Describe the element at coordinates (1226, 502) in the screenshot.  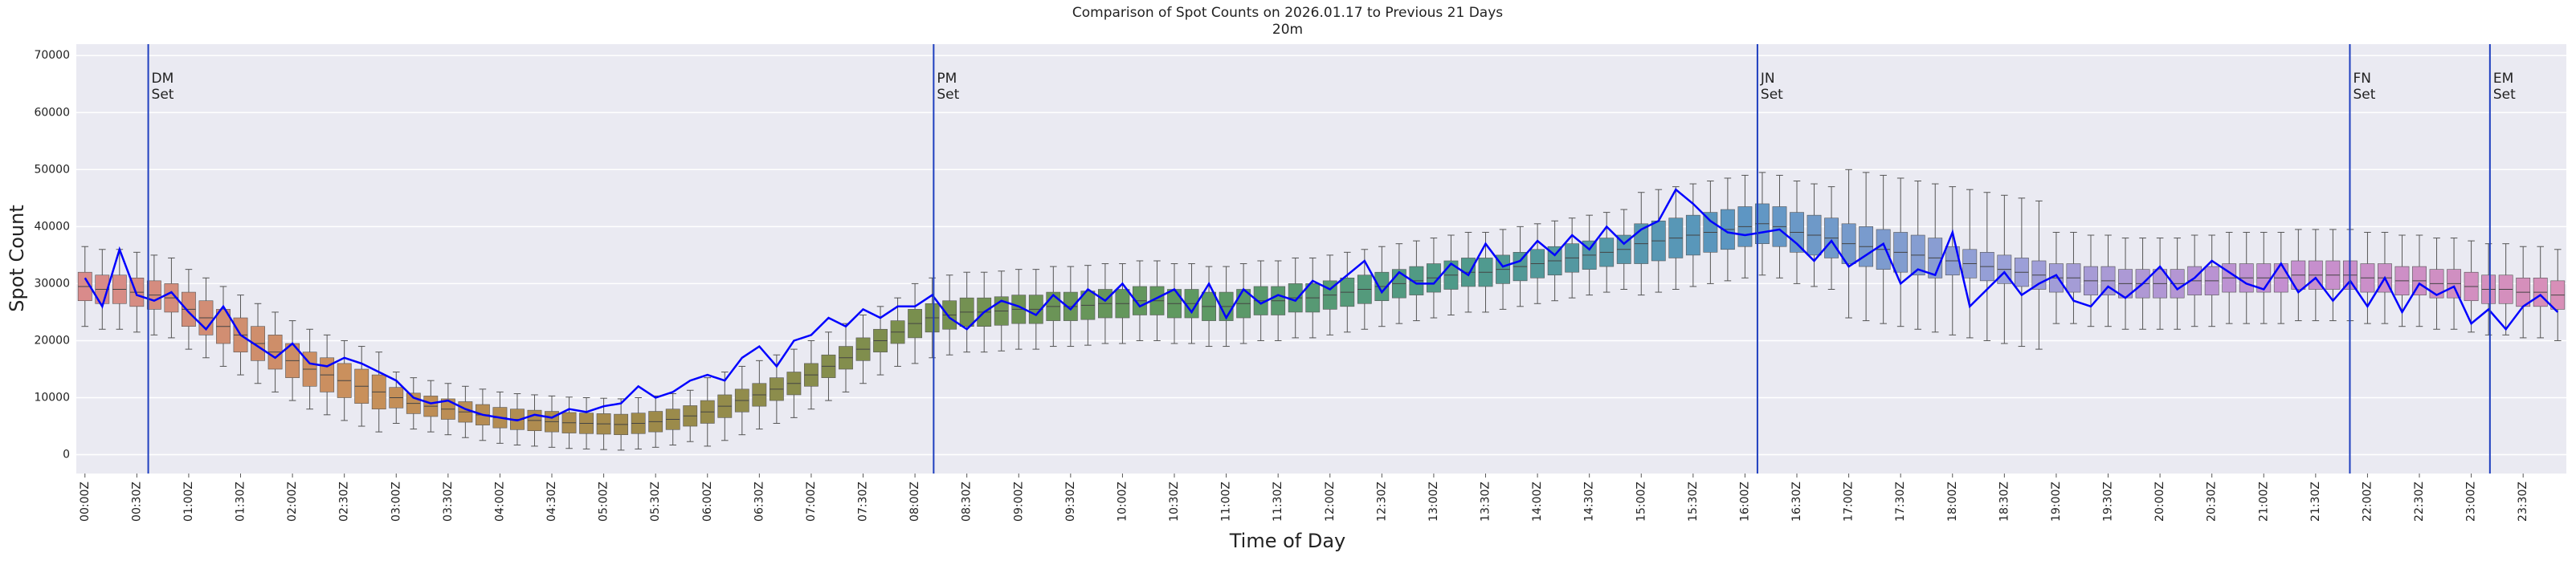
I see `x-tick-label: 11:00Z` at that location.